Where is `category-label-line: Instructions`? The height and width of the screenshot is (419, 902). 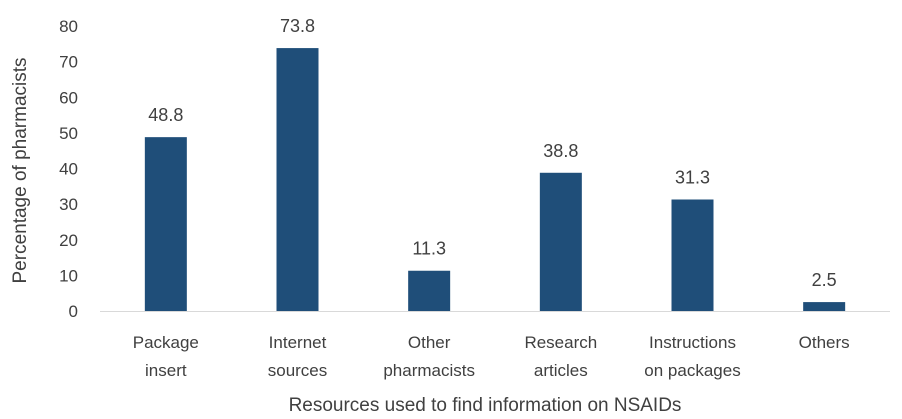
category-label-line: Instructions is located at coordinates (692, 342).